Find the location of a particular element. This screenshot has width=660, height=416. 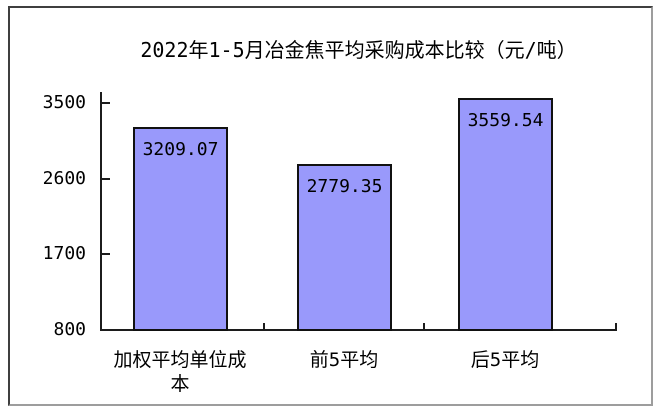

bar-后5平均 is located at coordinates (505, 214).